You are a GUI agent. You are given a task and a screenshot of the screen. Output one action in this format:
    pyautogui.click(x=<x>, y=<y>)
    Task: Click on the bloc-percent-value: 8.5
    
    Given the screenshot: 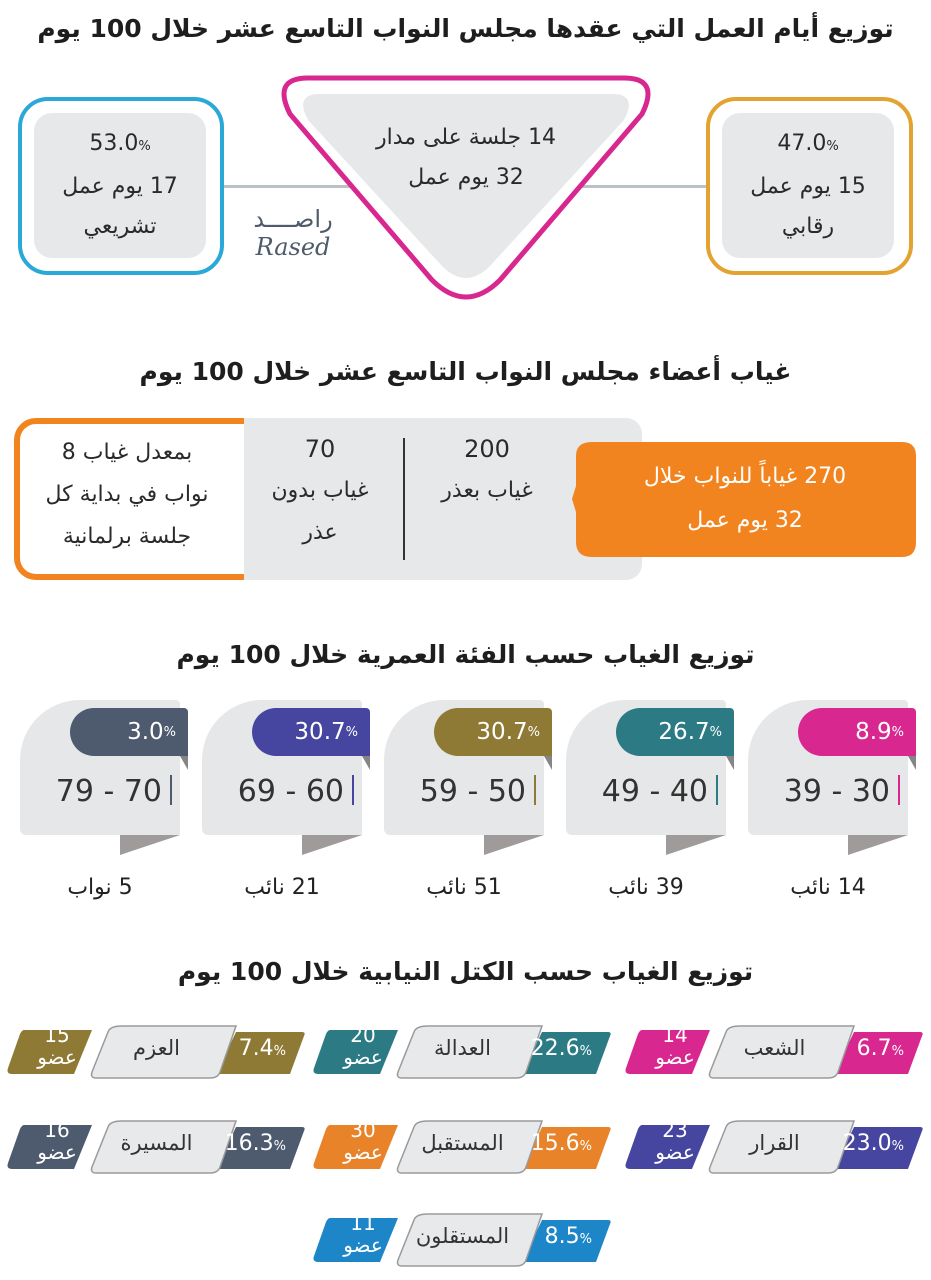 What is the action you would take?
    pyautogui.click(x=562, y=1236)
    